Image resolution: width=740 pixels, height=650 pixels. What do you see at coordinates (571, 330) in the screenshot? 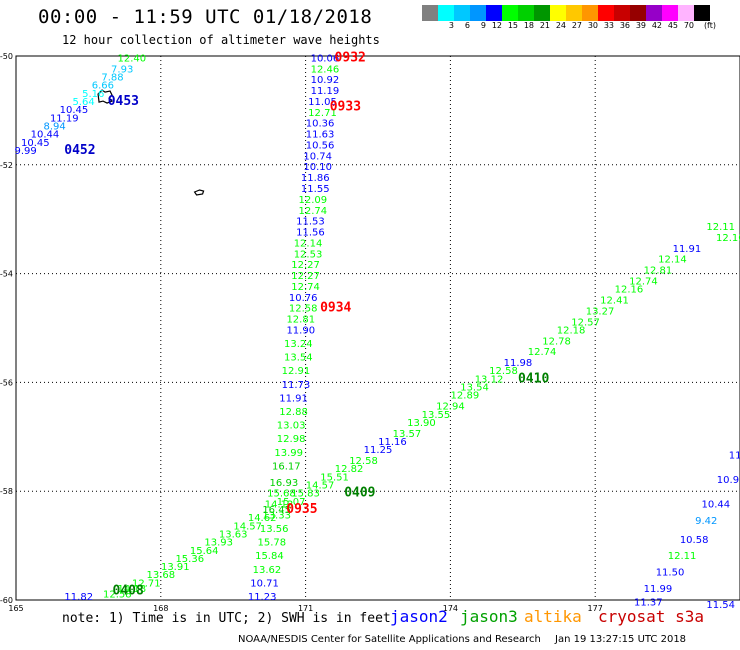
I see `wave-height-value: 12.18` at bounding box center [571, 330].